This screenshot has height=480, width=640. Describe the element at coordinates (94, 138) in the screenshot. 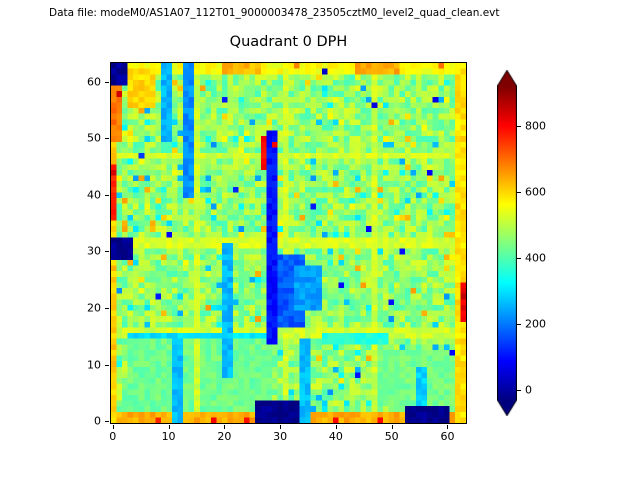

I see `y-tick-label: 50` at that location.